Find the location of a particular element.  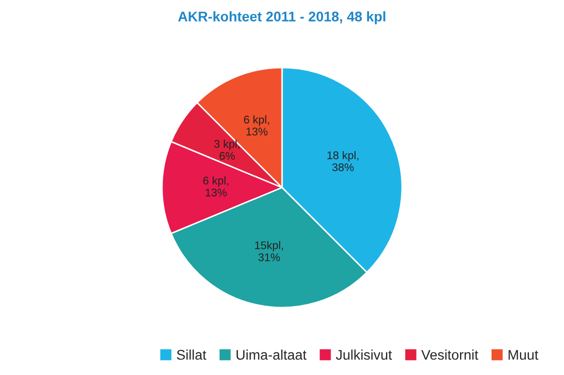

data-label: 3 kpl, 6% is located at coordinates (227, 150).